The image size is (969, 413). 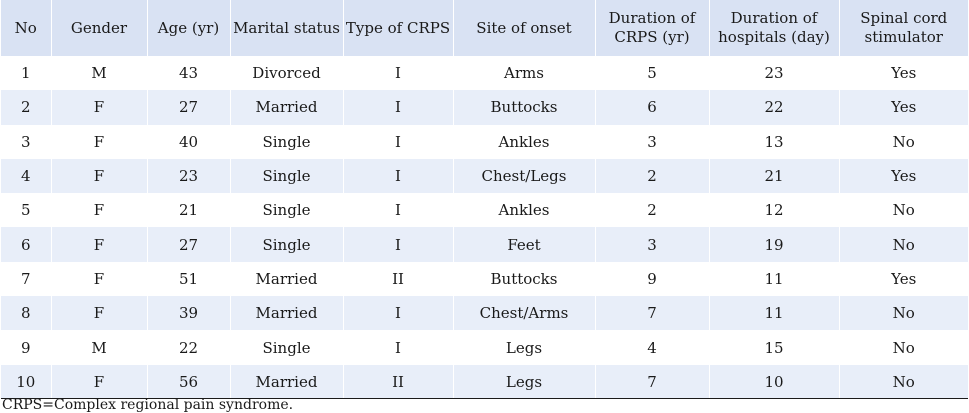 What do you see at coordinates (523, 73) in the screenshot?
I see `cell-site-of-onset: Arms` at bounding box center [523, 73].